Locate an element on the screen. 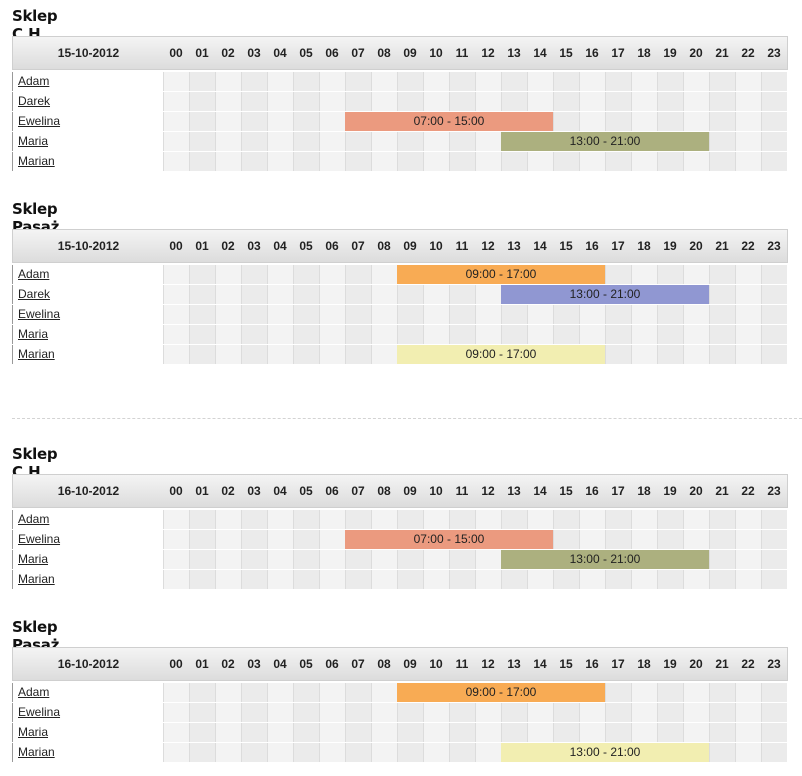 The image size is (802, 776). employee-name-link: Adam is located at coordinates (34, 274).